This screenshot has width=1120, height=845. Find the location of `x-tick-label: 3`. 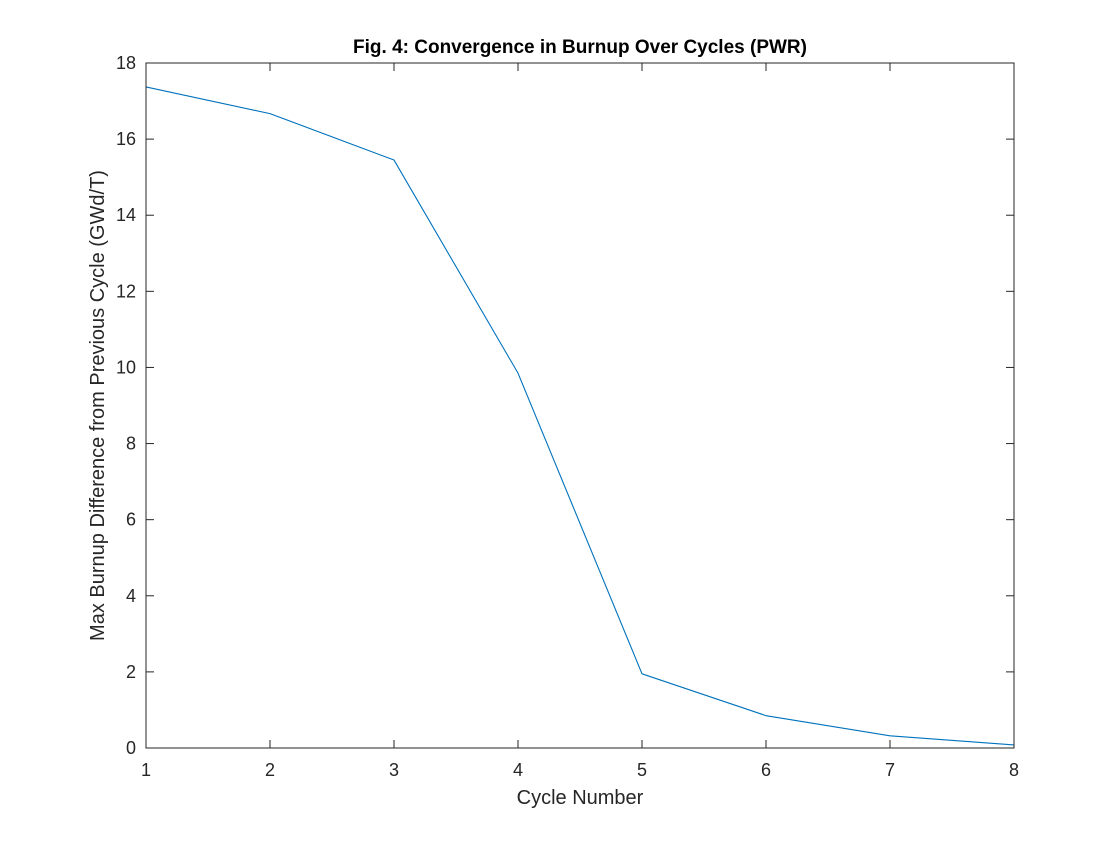

x-tick-label: 3 is located at coordinates (394, 770).